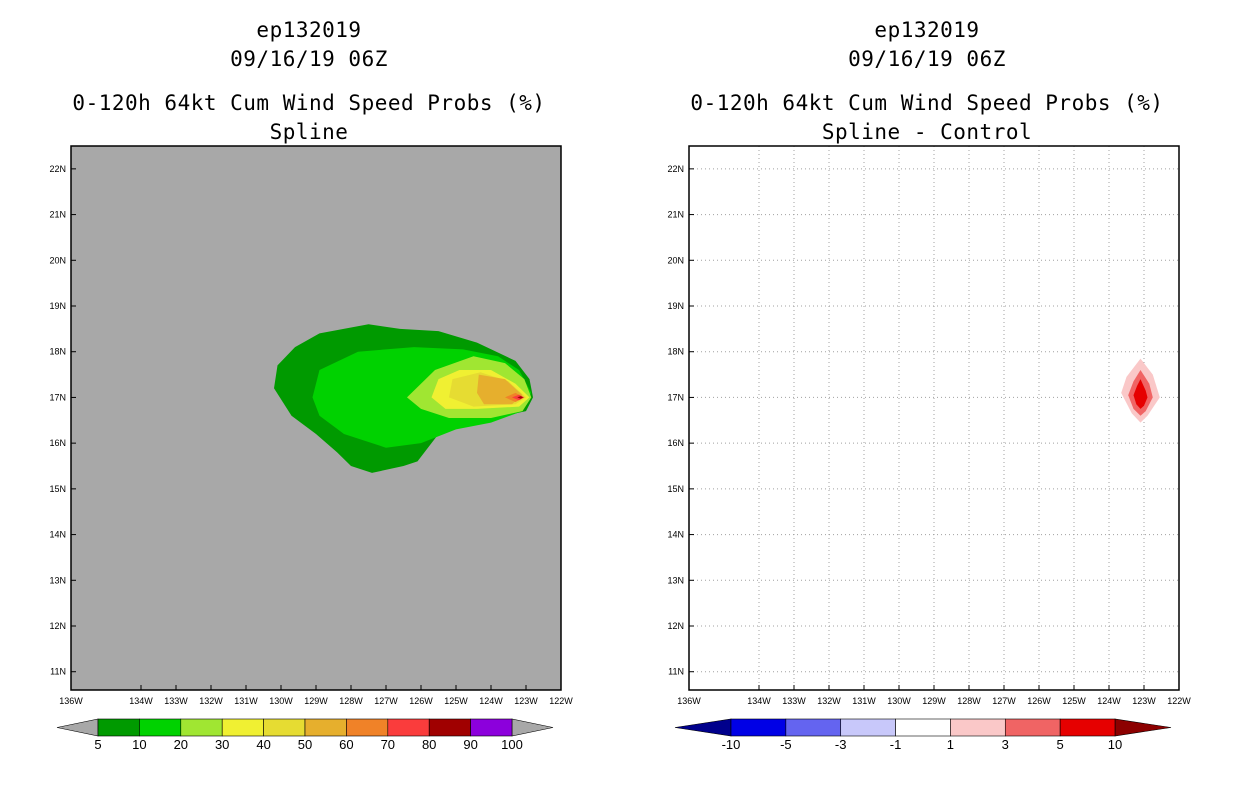 This screenshot has height=800, width=1236. I want to click on colorbar-label: -1, so click(896, 744).